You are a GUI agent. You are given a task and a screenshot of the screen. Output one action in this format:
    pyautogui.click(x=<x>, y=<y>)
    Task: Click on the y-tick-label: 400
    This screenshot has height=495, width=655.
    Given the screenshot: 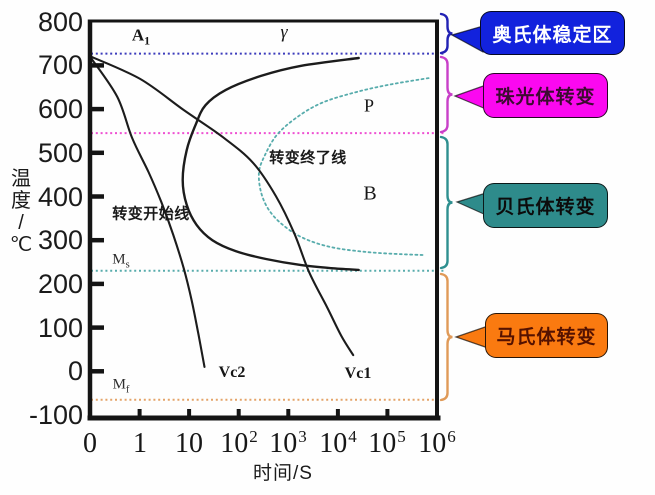 What is the action you would take?
    pyautogui.click(x=60, y=197)
    